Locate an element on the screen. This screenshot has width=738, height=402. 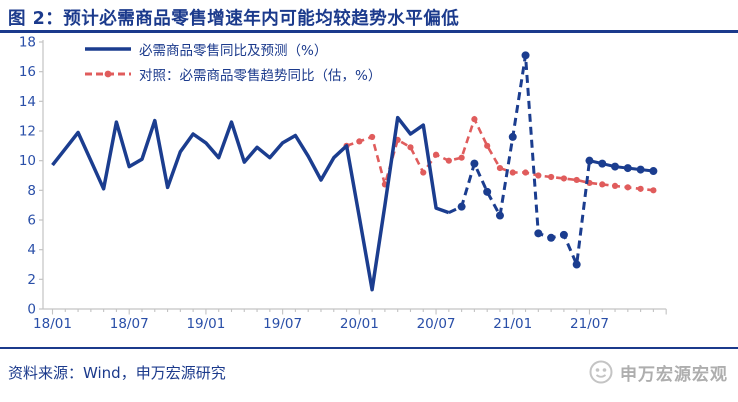
y-tick-label: 12 is located at coordinates (27, 132).